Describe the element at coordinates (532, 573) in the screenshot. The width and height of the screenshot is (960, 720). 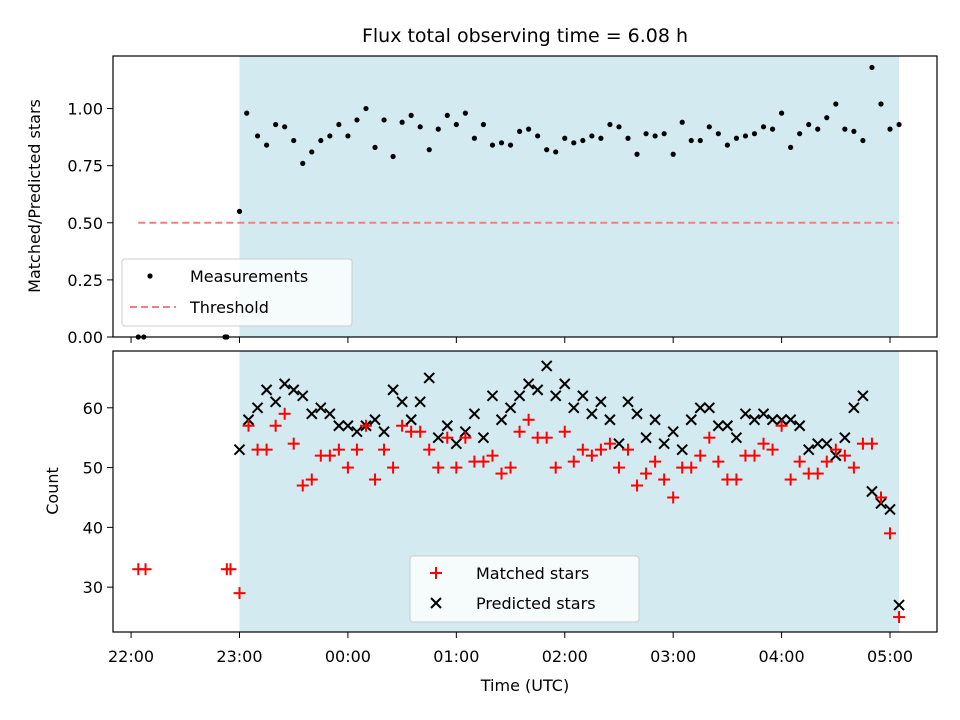
I see `legend-matched-label: Matched stars` at that location.